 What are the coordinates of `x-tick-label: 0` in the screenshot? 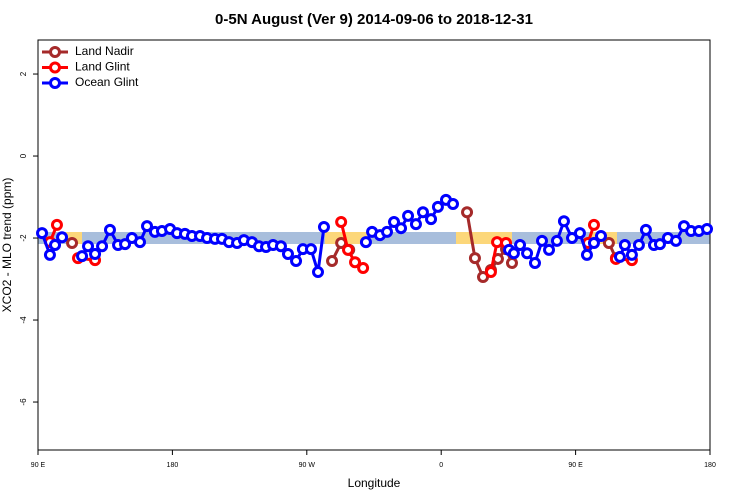 It's located at (441, 465).